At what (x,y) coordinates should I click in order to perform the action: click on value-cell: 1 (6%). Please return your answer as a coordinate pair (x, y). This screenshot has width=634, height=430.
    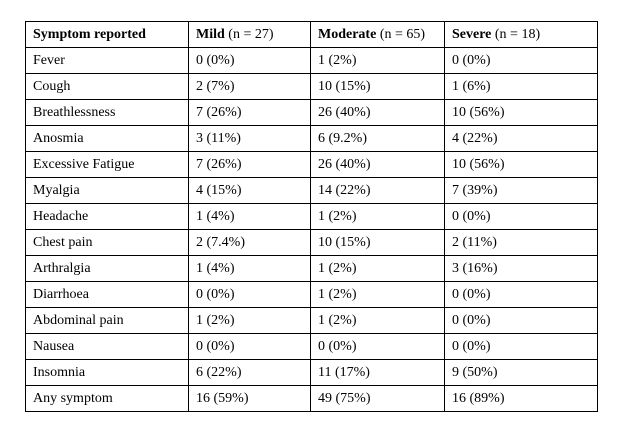
    Looking at the image, I should click on (521, 86).